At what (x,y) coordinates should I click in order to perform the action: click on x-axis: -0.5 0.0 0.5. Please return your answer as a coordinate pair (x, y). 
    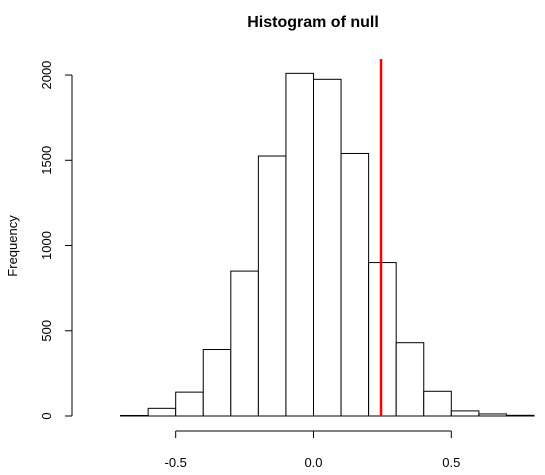
    Looking at the image, I should click on (312, 450).